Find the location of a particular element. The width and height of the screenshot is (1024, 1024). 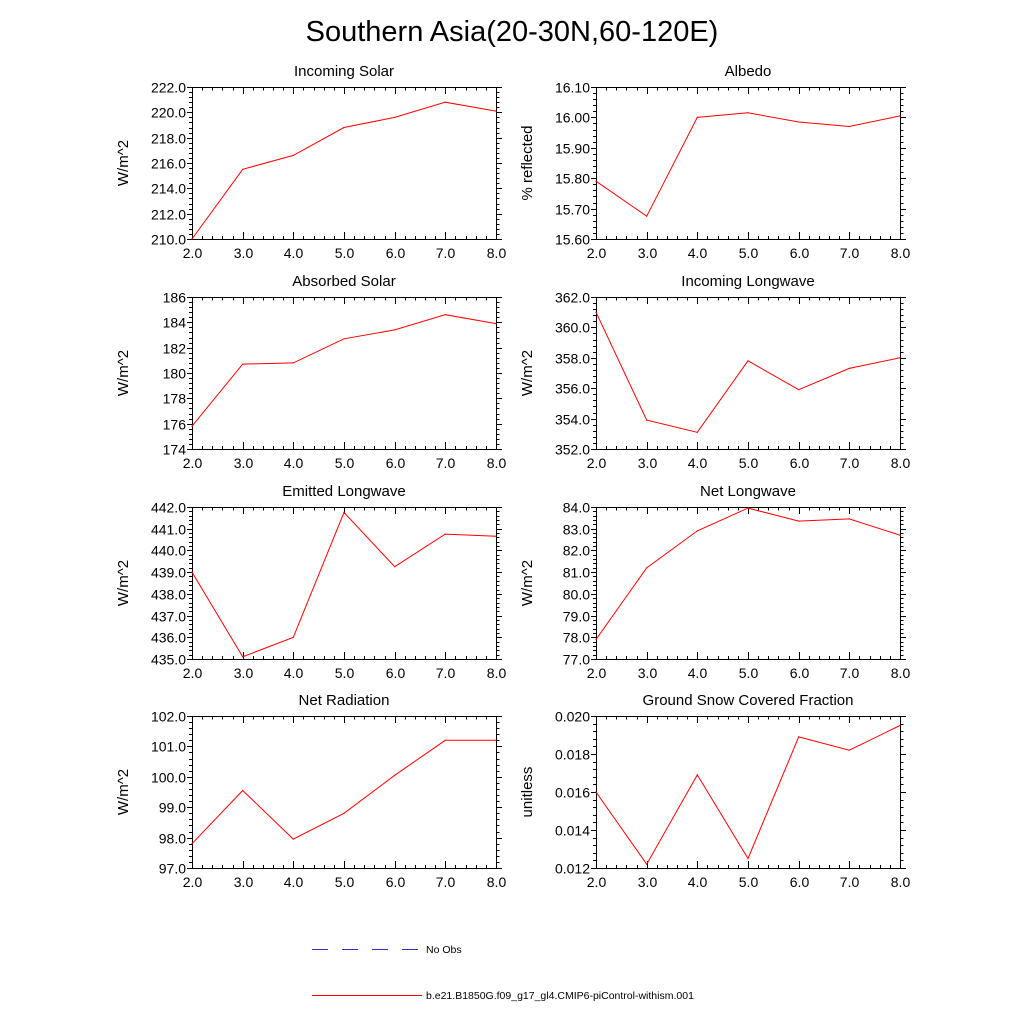

y-tick-label: 176 is located at coordinates (175, 425).